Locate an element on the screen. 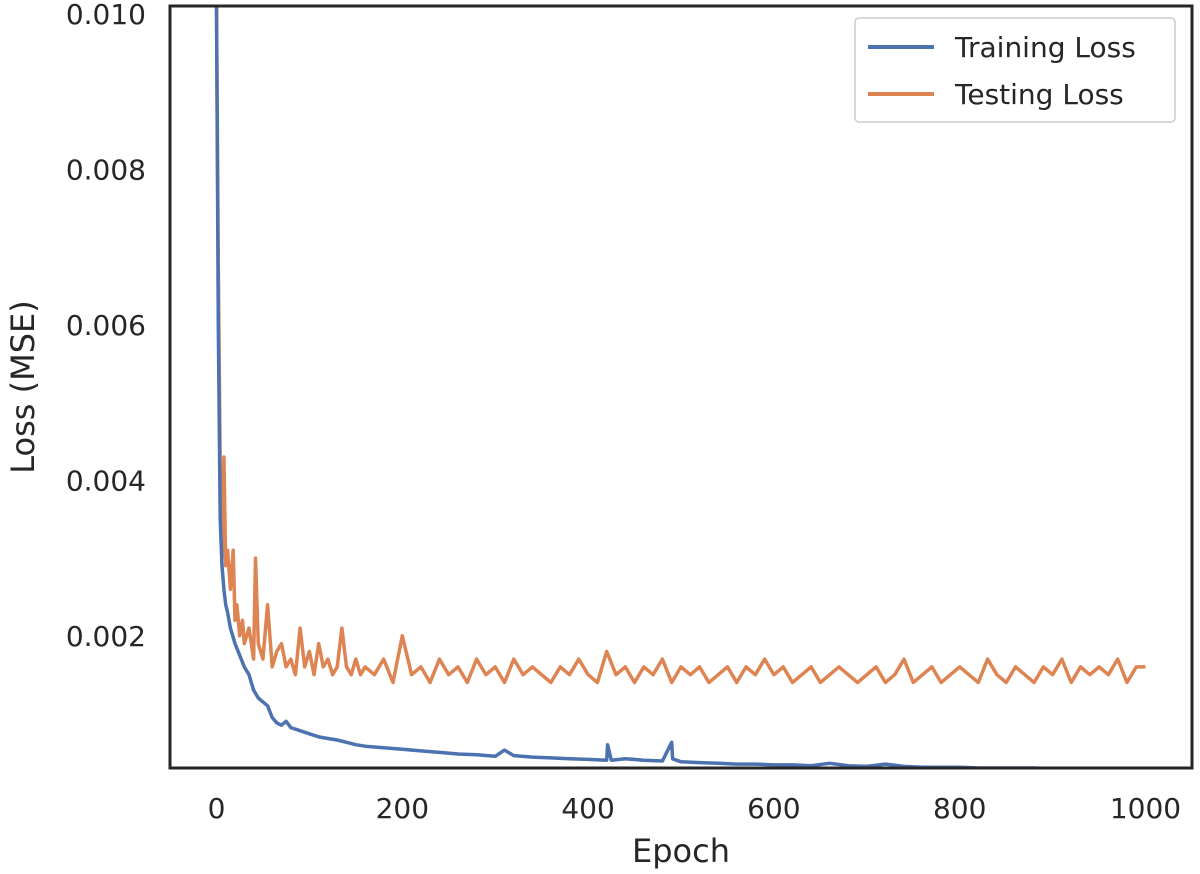 The width and height of the screenshot is (1200, 874). y-tick-label: 0.006 is located at coordinates (106, 325).